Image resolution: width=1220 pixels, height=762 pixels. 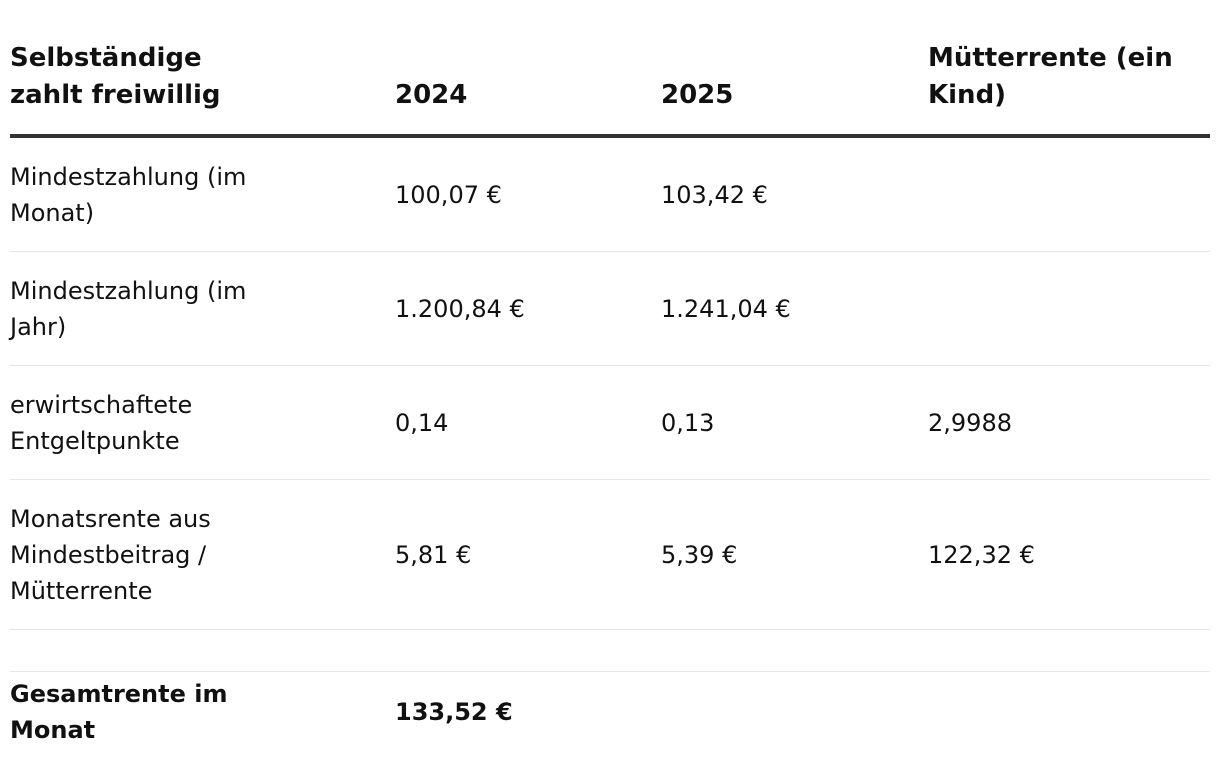 I want to click on cell-text: 2025, so click(x=697, y=95).